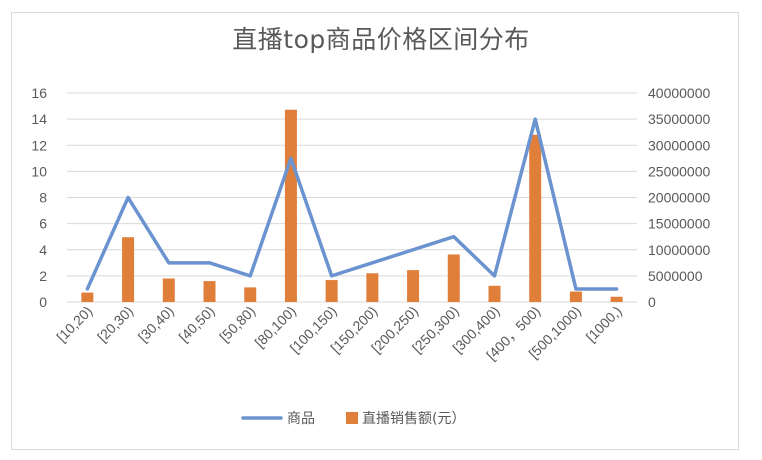 The image size is (762, 460). Describe the element at coordinates (43, 276) in the screenshot. I see `left-tick-label: 2` at that location.